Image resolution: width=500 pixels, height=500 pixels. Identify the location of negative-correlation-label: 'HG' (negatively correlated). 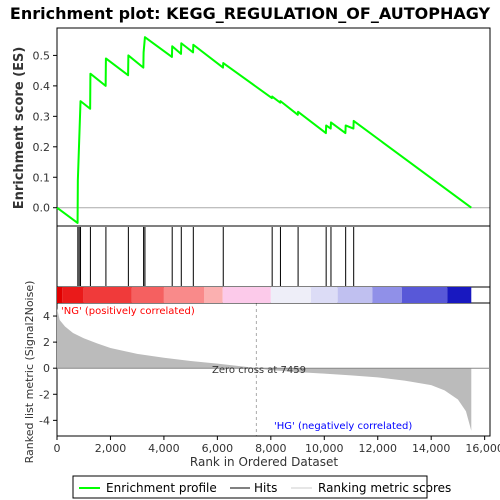
(343, 426).